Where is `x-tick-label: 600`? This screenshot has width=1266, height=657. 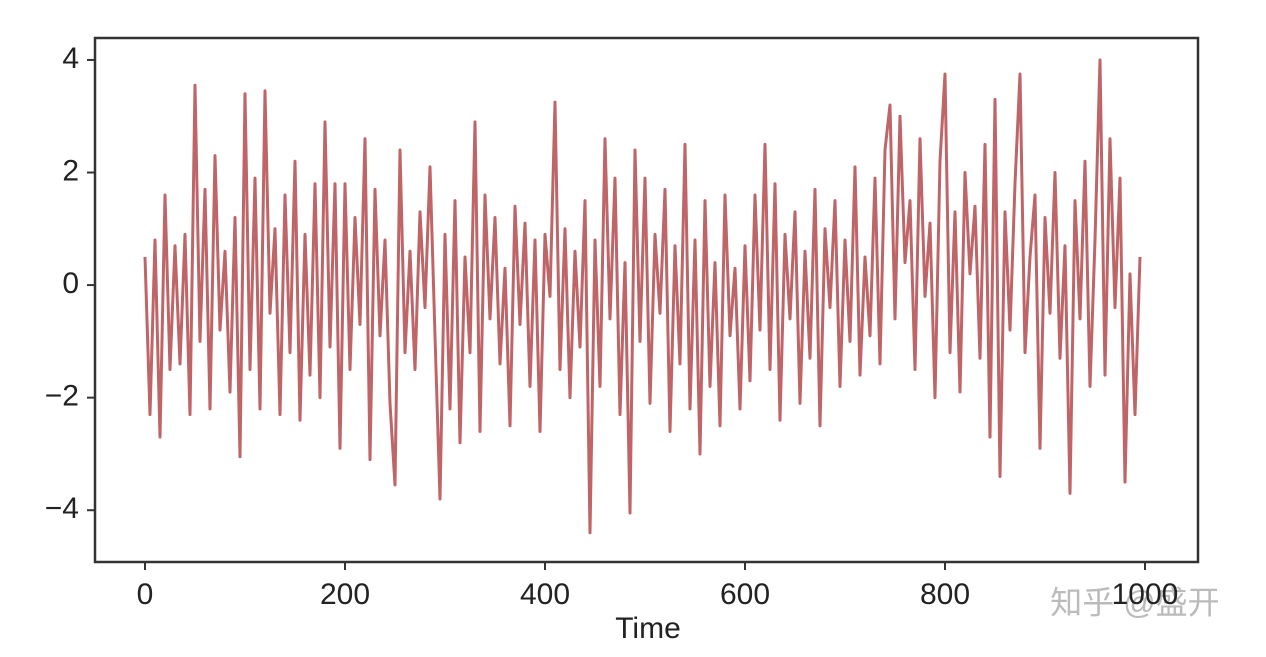
x-tick-label: 600 is located at coordinates (745, 594).